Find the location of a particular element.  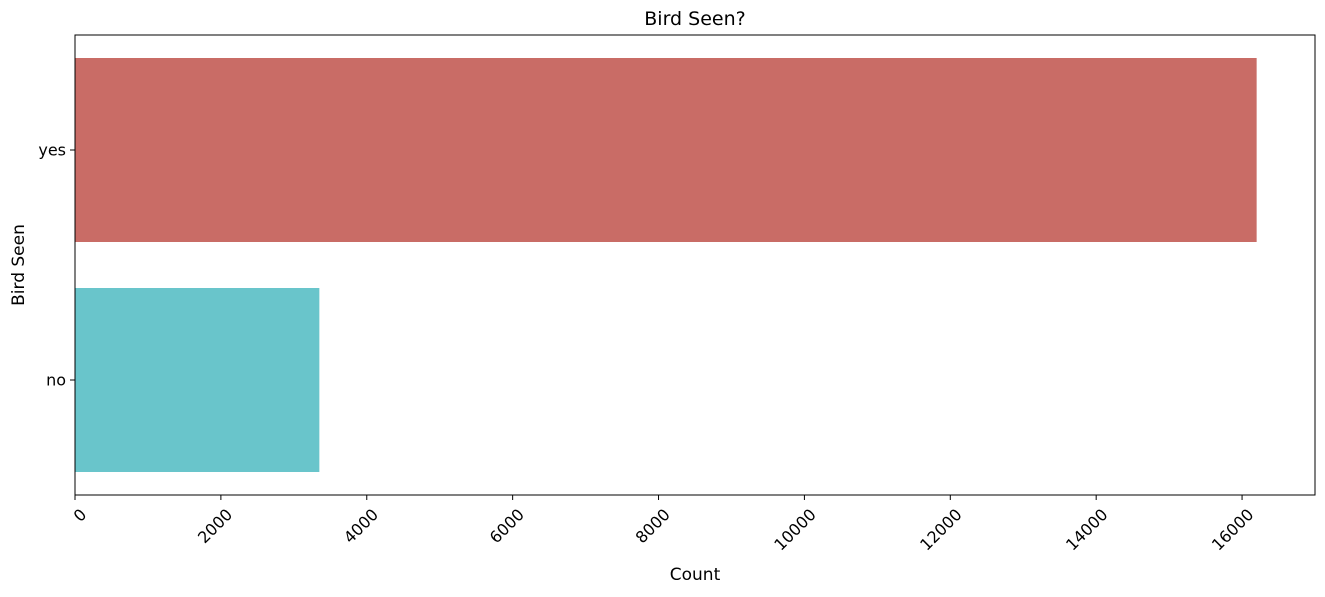

chart-title: Bird Seen? is located at coordinates (694, 19).